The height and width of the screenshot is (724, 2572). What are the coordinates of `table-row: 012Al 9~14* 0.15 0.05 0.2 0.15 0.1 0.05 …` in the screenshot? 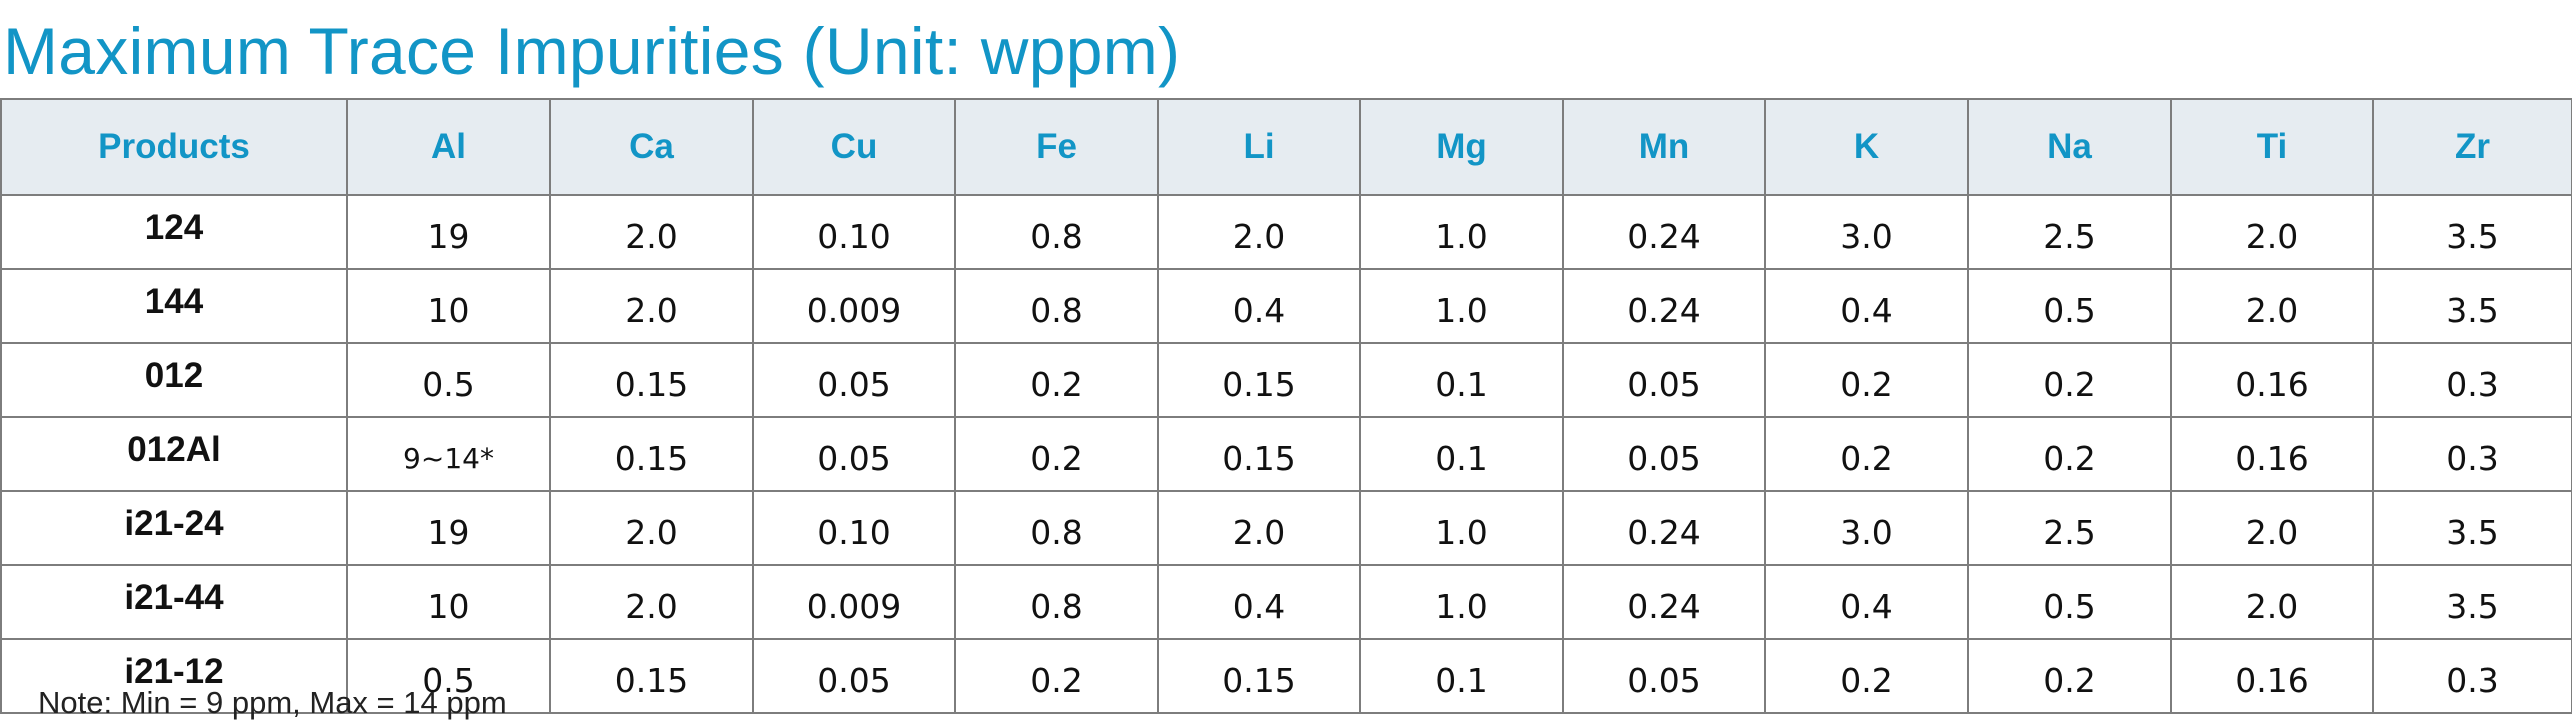 It's located at (1286, 454).